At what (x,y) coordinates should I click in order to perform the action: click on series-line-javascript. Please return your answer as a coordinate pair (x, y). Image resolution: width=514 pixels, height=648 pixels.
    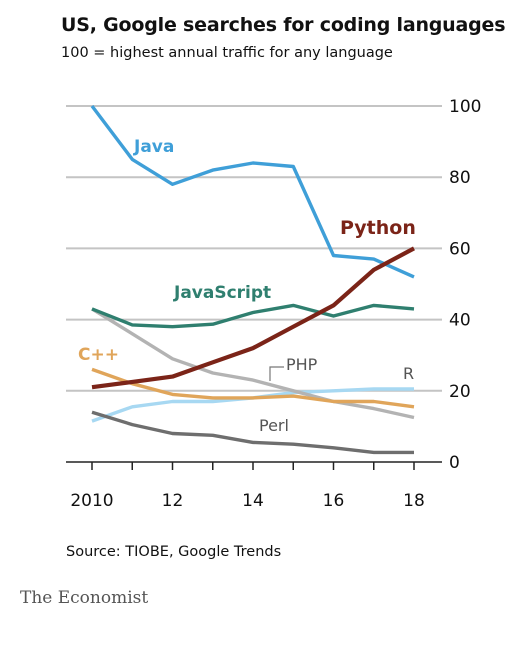
    Looking at the image, I should click on (253, 316).